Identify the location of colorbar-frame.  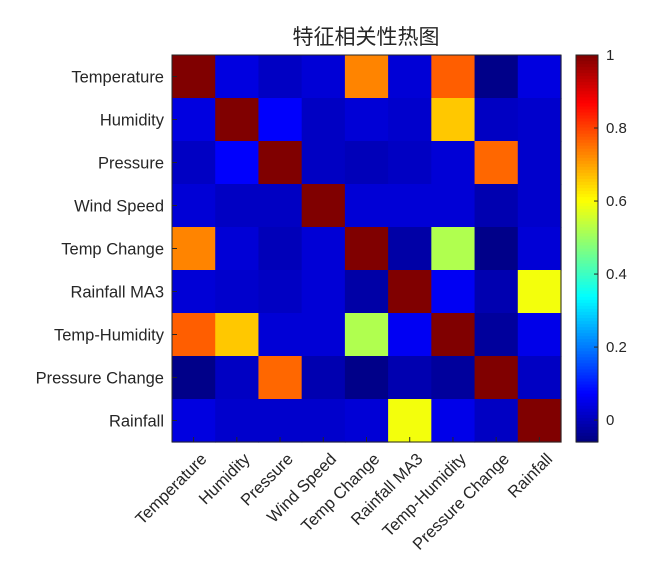
(587, 248).